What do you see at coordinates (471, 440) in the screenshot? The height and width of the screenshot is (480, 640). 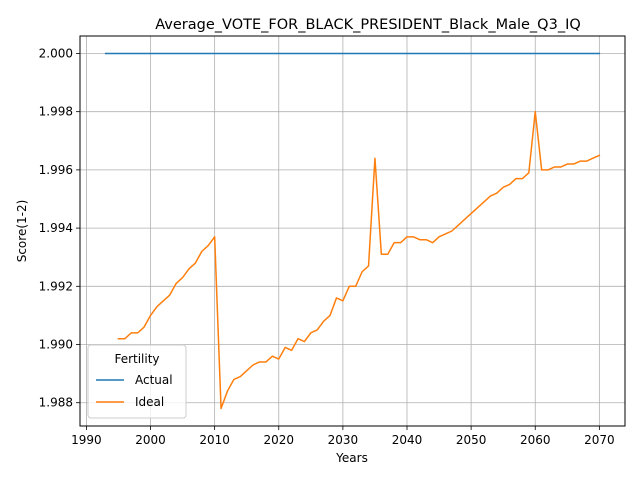 I see `x-tick-label: 2050` at bounding box center [471, 440].